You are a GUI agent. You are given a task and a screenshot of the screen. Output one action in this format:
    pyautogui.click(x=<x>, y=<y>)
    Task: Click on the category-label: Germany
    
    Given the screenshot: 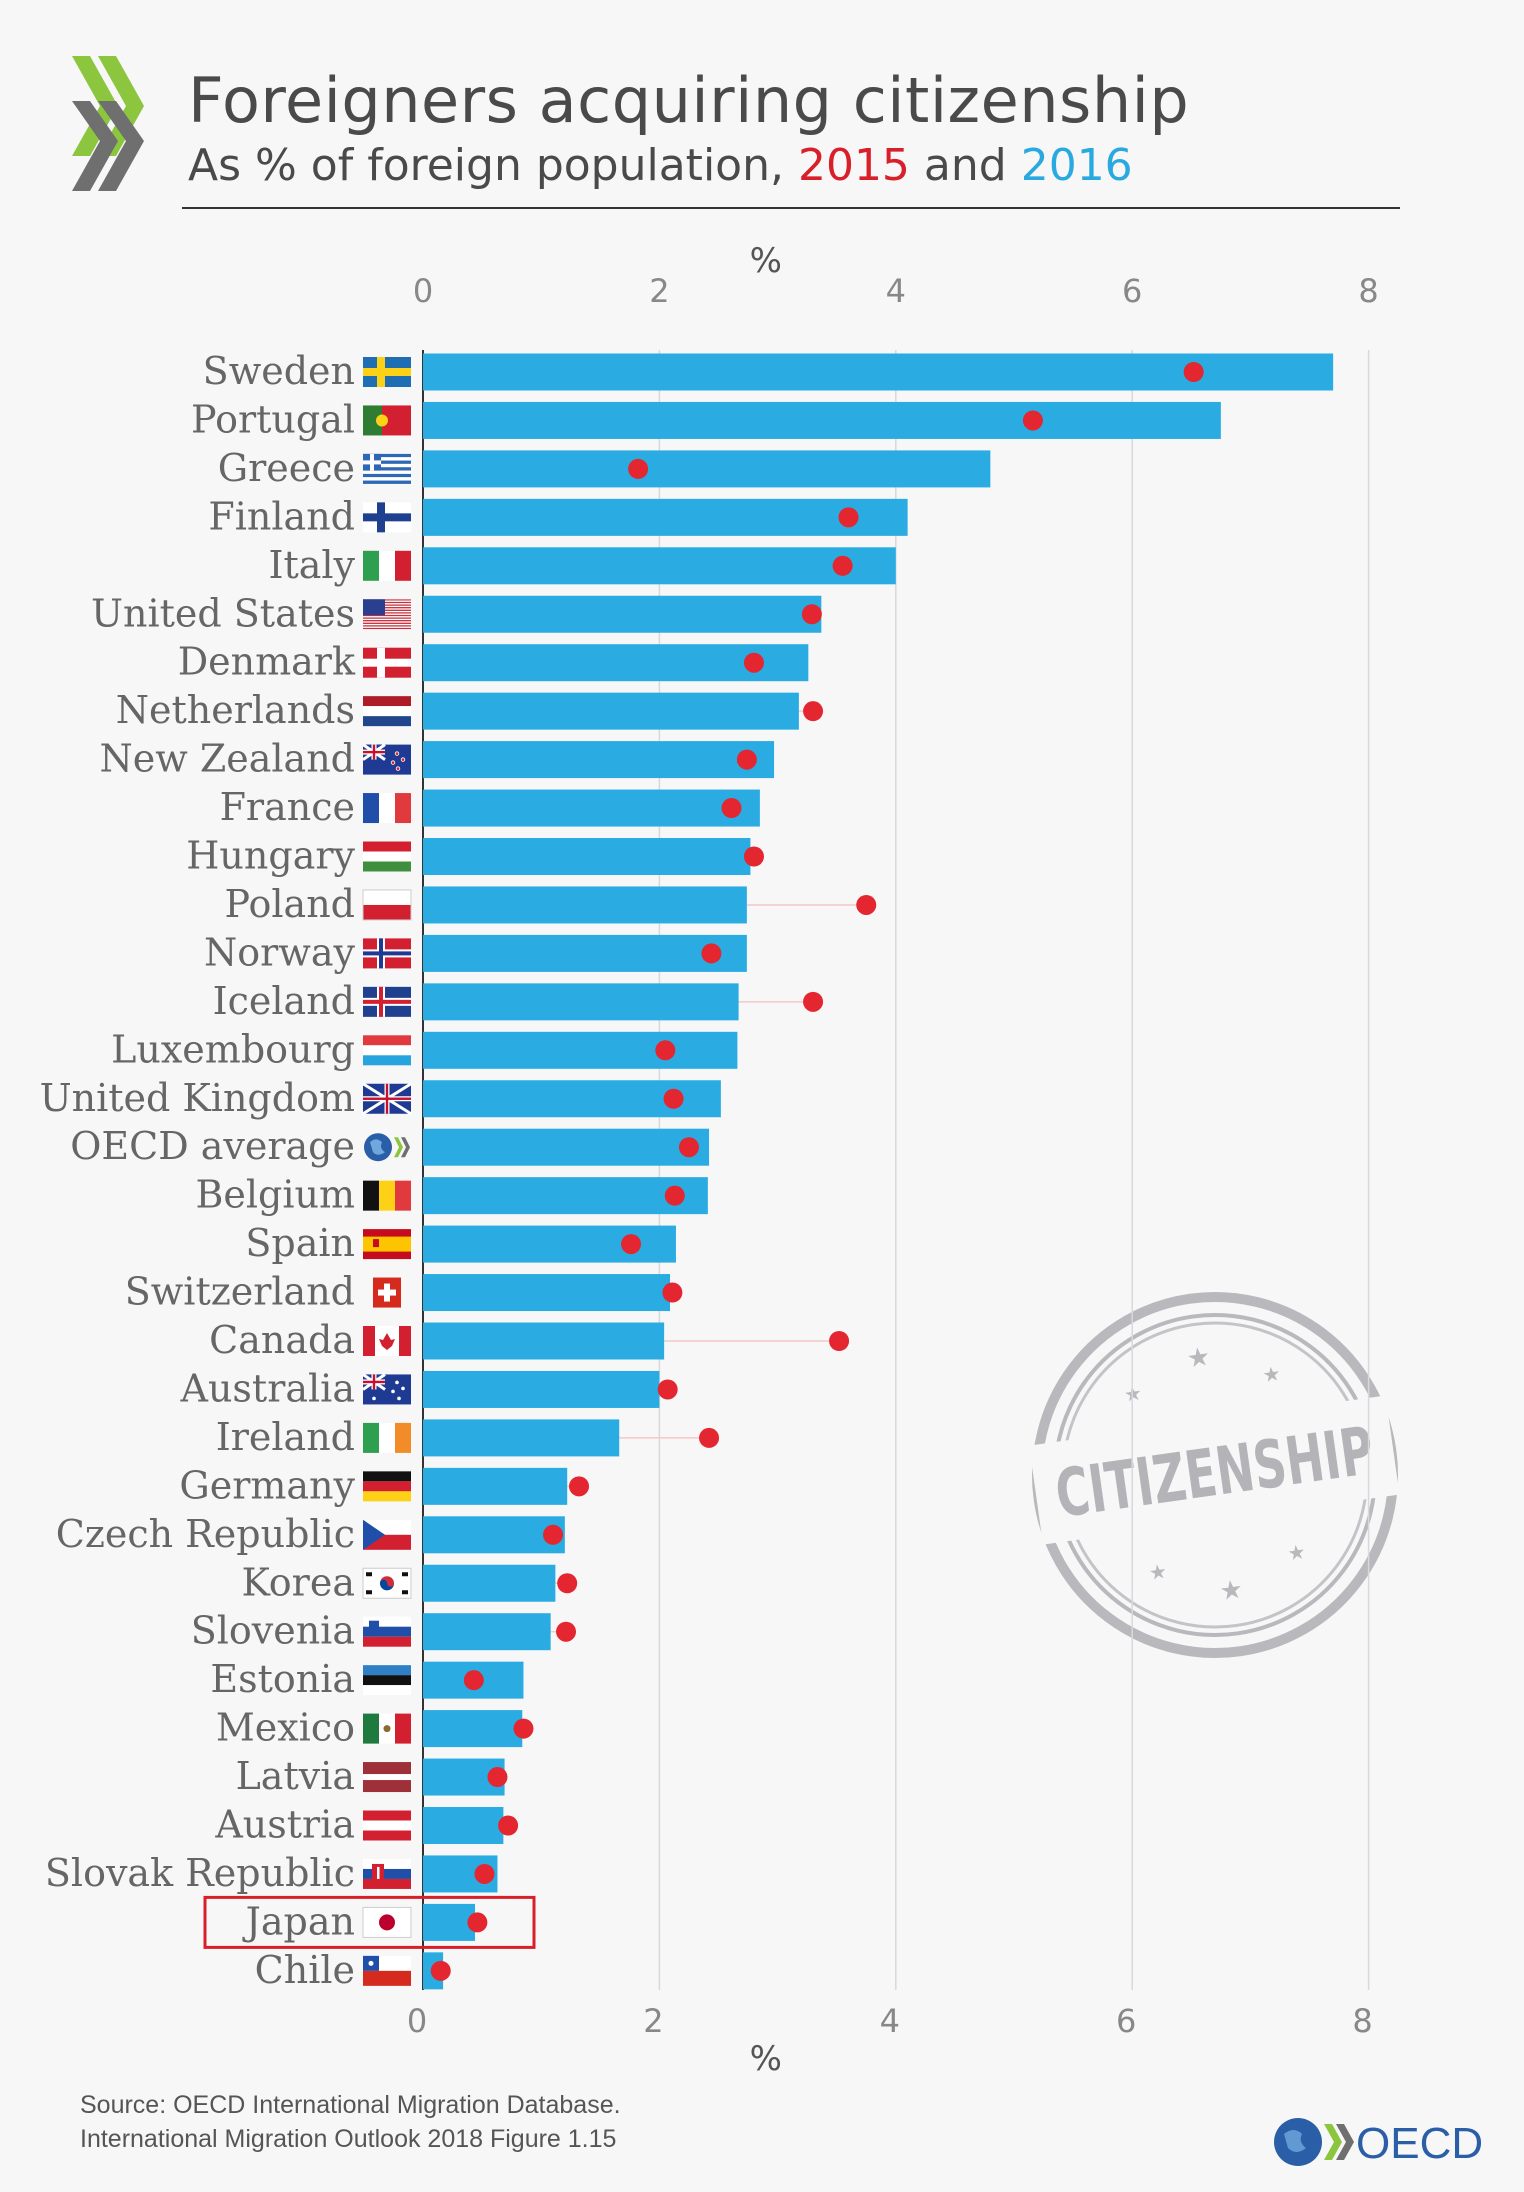 What is the action you would take?
    pyautogui.click(x=267, y=1485)
    